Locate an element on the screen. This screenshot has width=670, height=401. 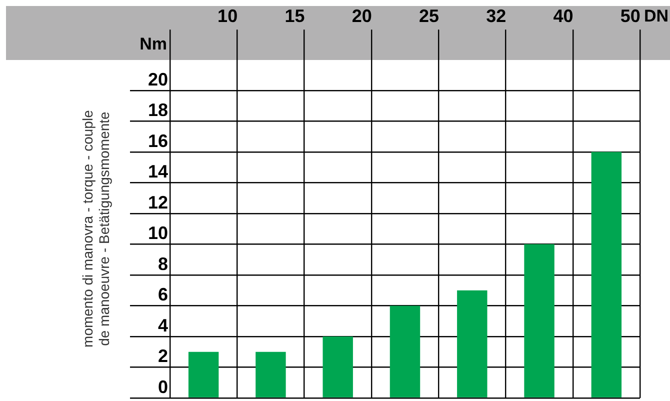
y-tick-label: 12 is located at coordinates (158, 202).